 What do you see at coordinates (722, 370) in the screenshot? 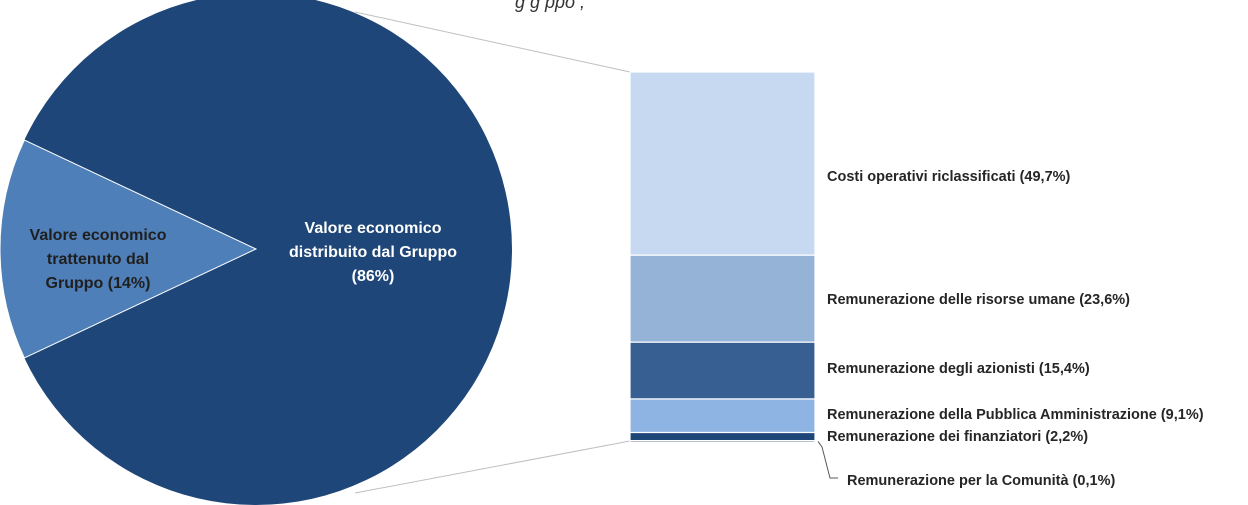
I see `bar-segment-remunerazione-degli-azionisti` at bounding box center [722, 370].